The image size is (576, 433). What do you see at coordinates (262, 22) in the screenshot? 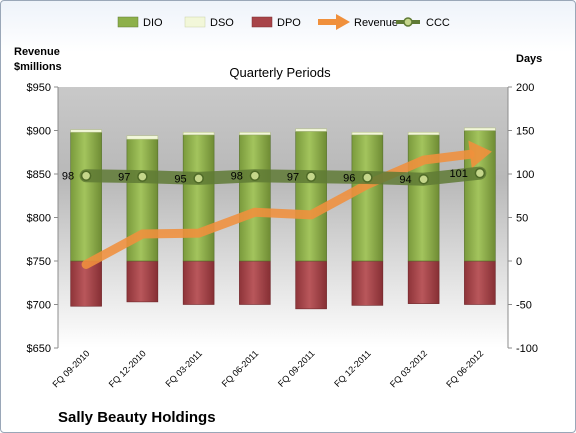
I see `legend-swatch-dpo` at bounding box center [262, 22].